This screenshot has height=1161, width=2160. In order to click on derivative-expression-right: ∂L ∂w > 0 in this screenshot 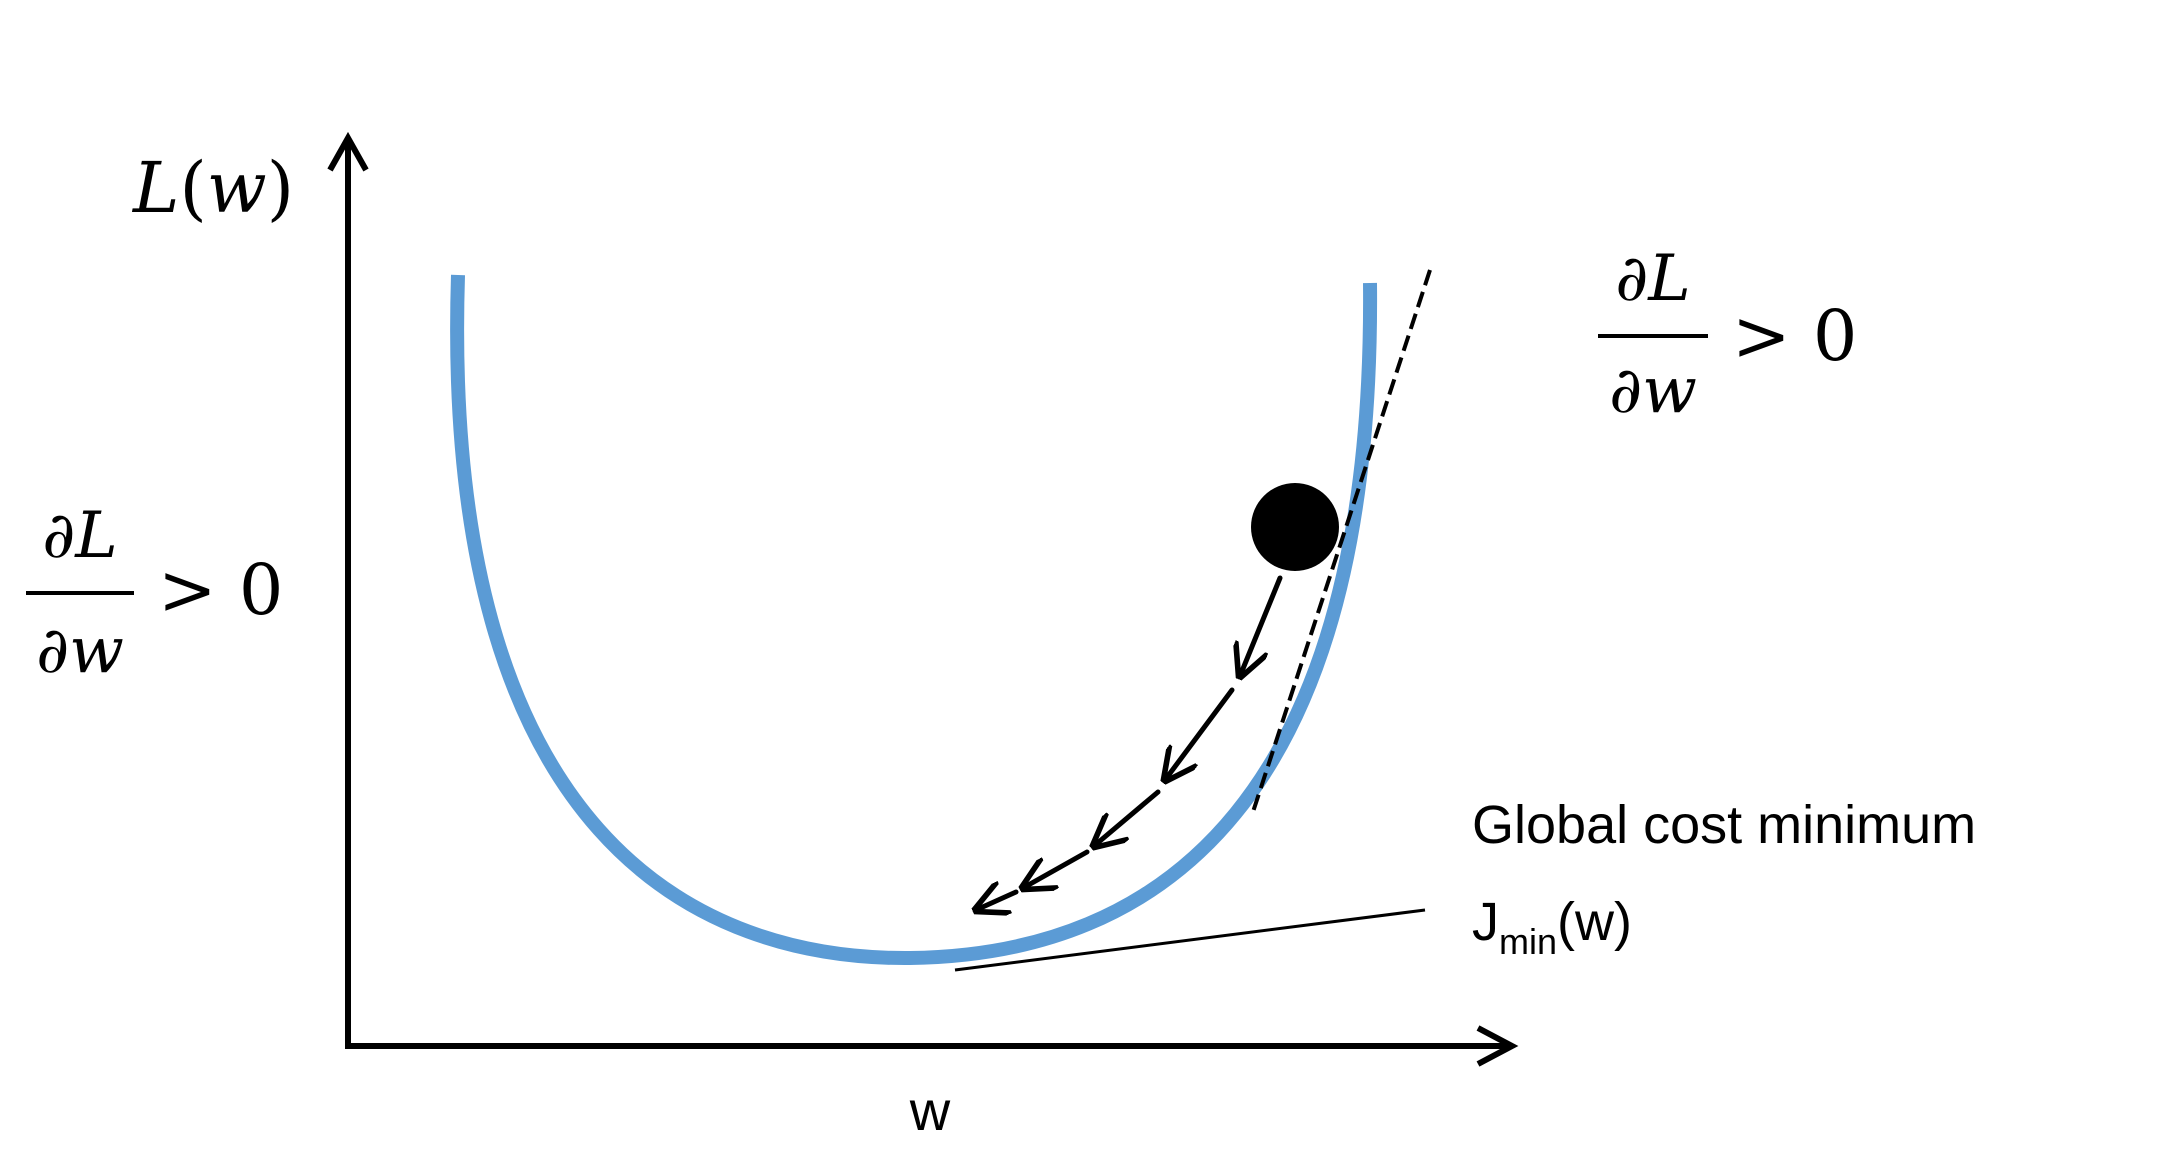, I will do `click(1727, 335)`.